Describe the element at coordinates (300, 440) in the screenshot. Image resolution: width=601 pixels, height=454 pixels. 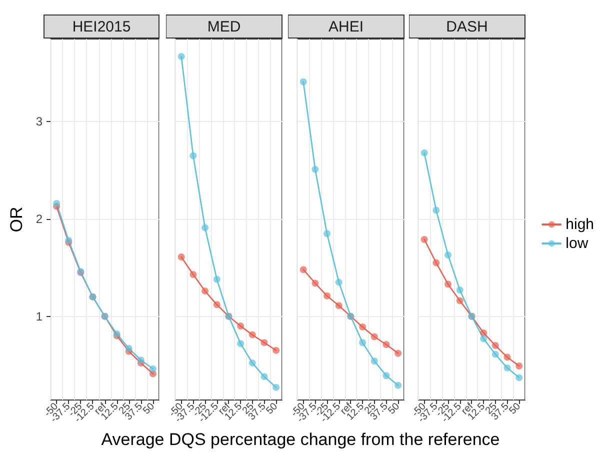
I see `x-axis-title: Average DQS percentage change from the reference` at that location.